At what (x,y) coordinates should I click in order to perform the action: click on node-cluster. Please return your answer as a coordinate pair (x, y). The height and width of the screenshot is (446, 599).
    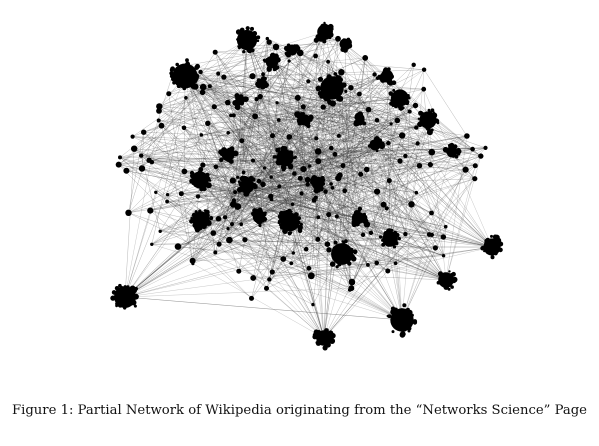
    Looking at the image, I should click on (428, 120).